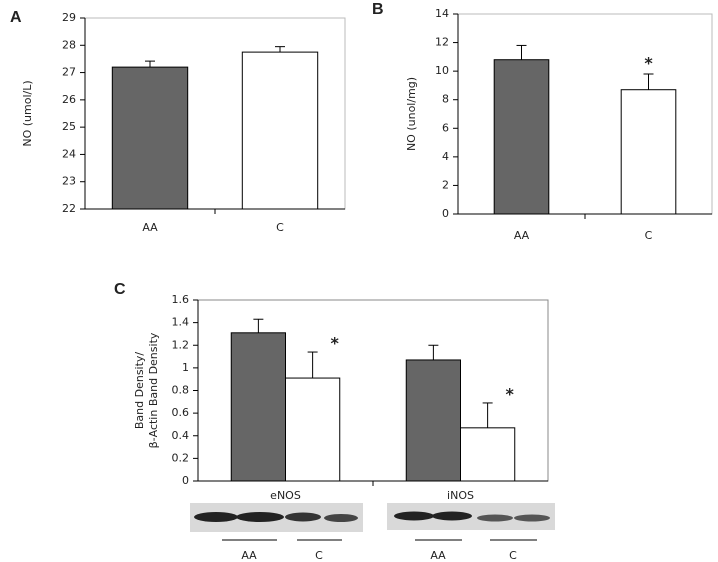  Describe the element at coordinates (185, 367) in the screenshot. I see `y-tick-label: 1` at that location.